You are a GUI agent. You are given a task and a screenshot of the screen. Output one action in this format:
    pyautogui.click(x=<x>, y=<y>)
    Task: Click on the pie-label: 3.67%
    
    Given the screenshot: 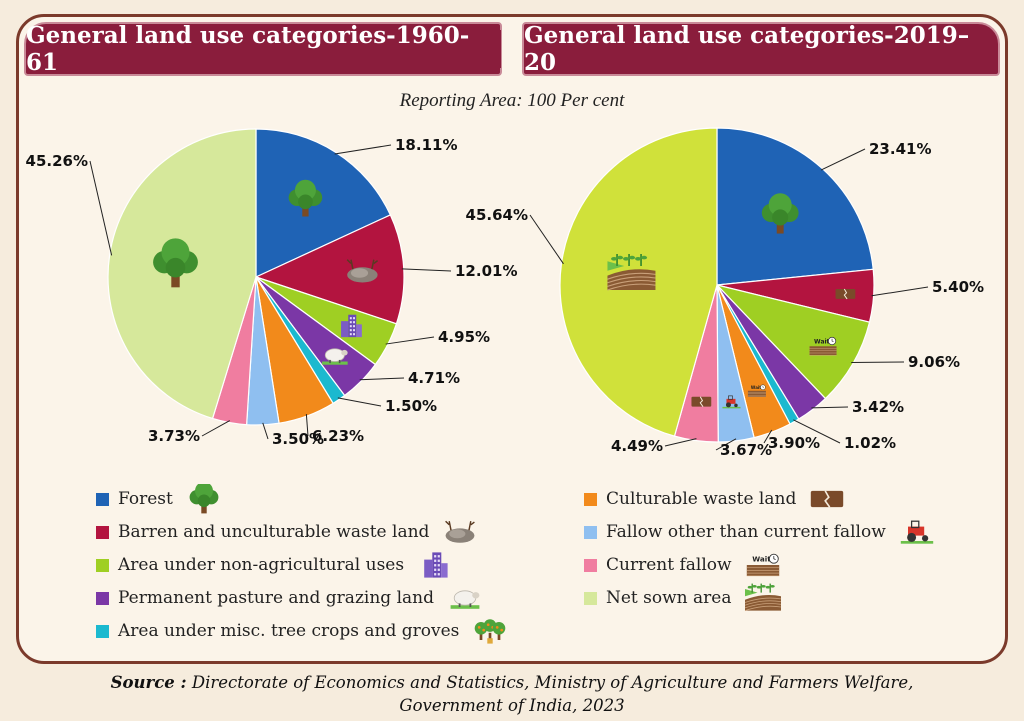 What is the action you would take?
    pyautogui.click(x=746, y=450)
    